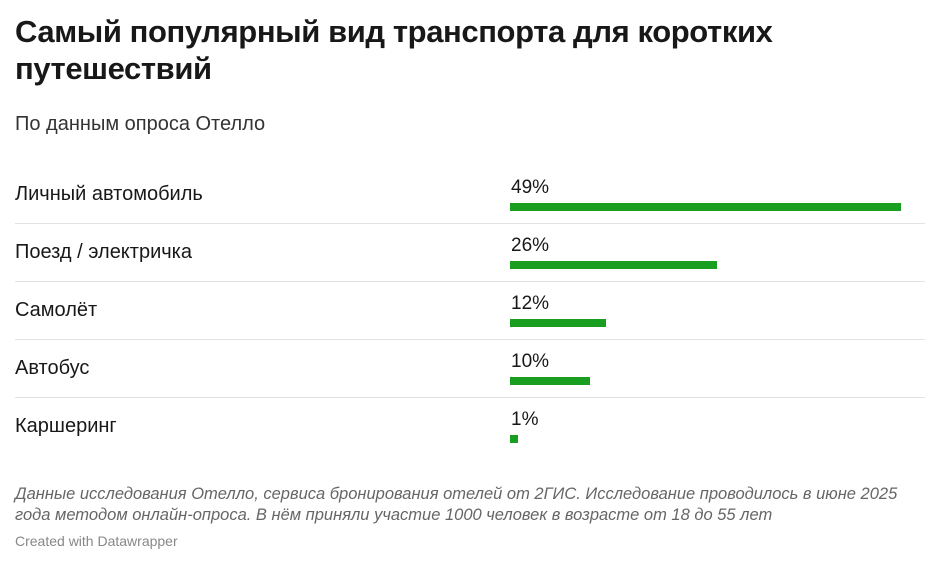  Describe the element at coordinates (470, 253) in the screenshot. I see `bar-row: Поезд / электричка 26%` at that location.